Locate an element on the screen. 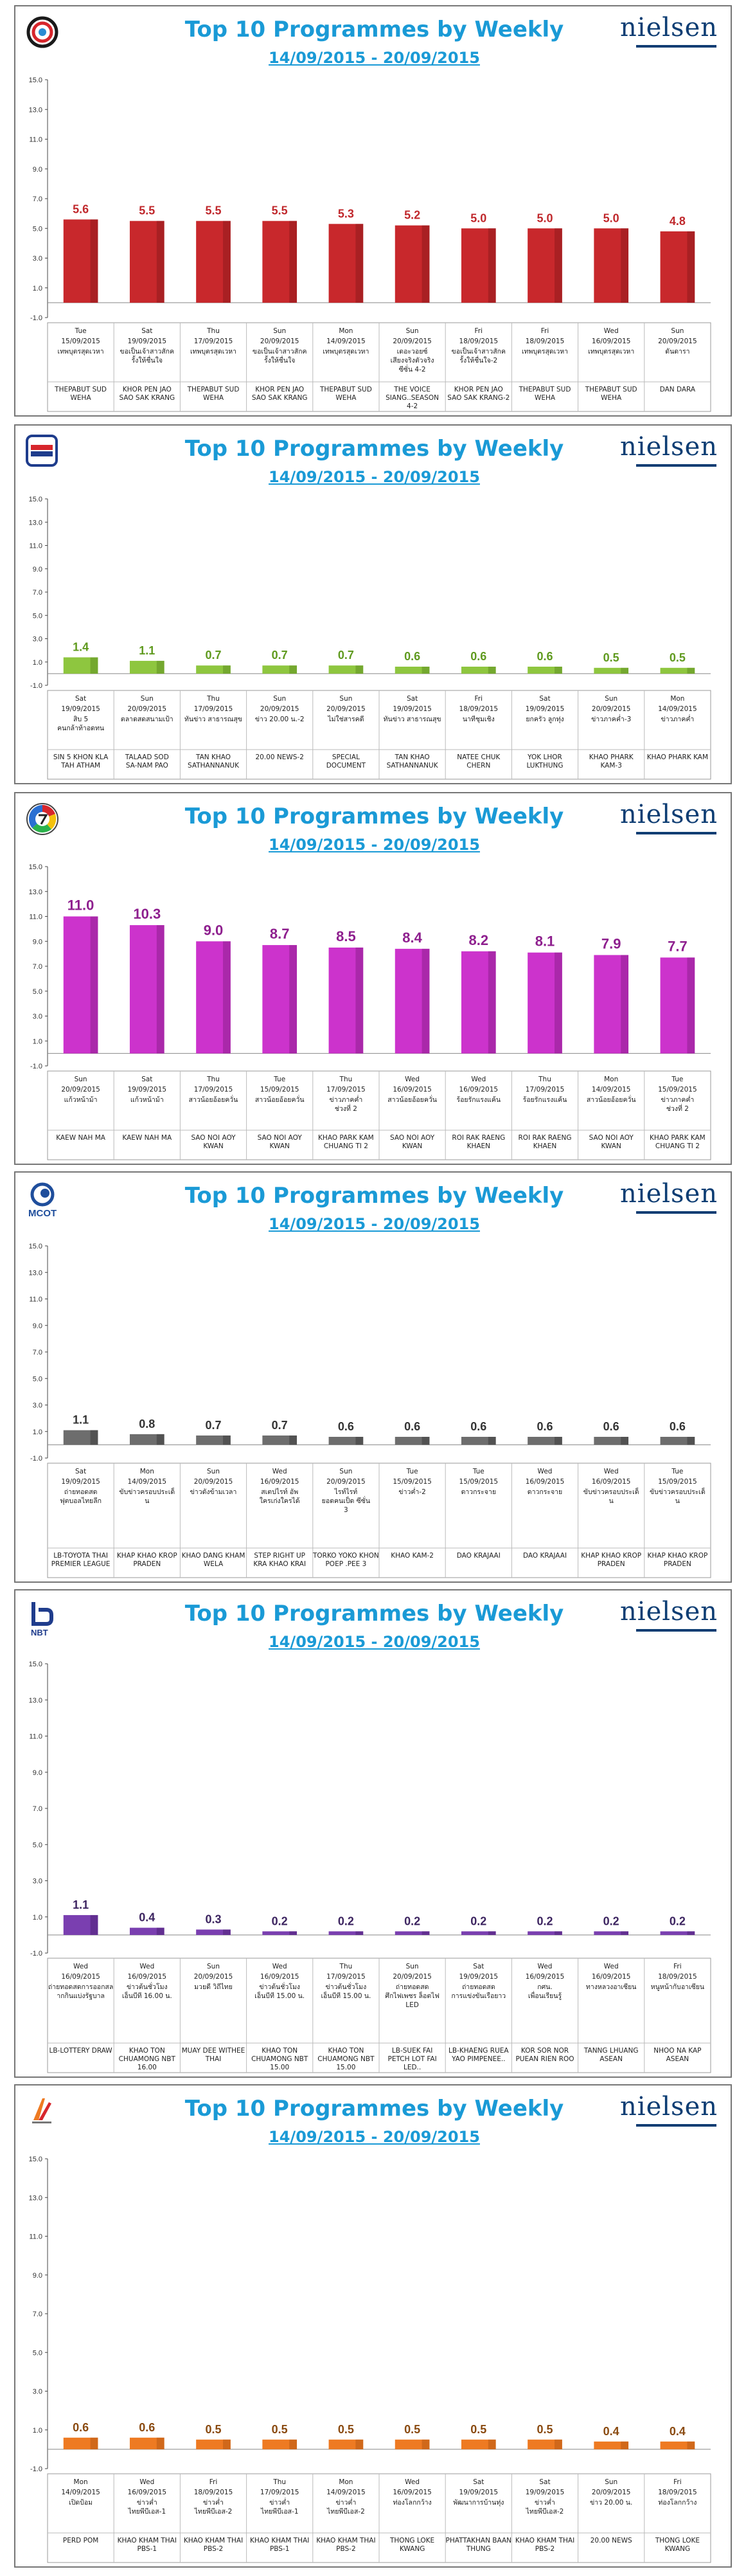 This screenshot has height=2576, width=746. bar-value-label: 8.7 is located at coordinates (280, 934).